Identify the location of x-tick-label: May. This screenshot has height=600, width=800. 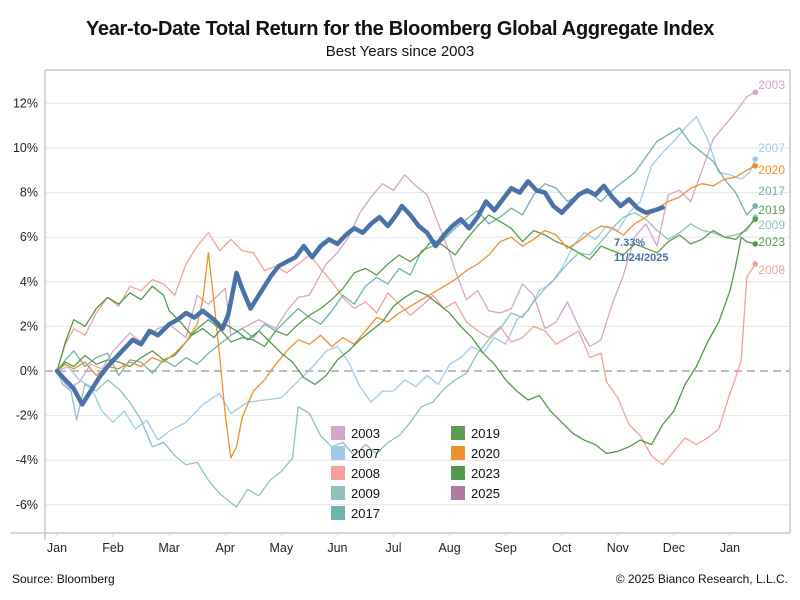
(282, 548).